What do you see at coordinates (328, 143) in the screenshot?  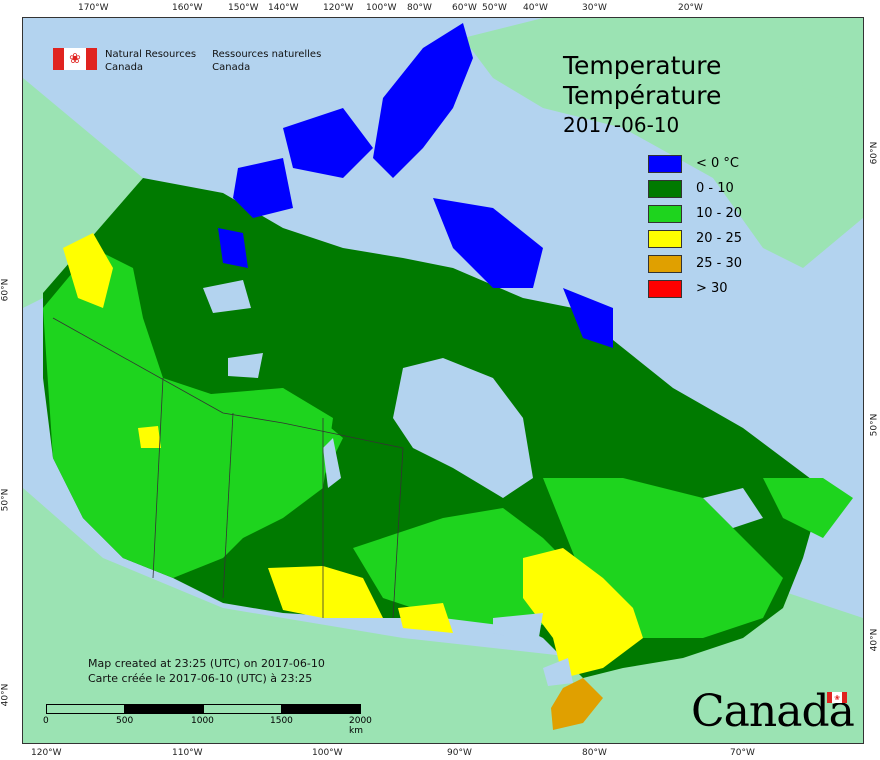 I see `arctic-island` at bounding box center [328, 143].